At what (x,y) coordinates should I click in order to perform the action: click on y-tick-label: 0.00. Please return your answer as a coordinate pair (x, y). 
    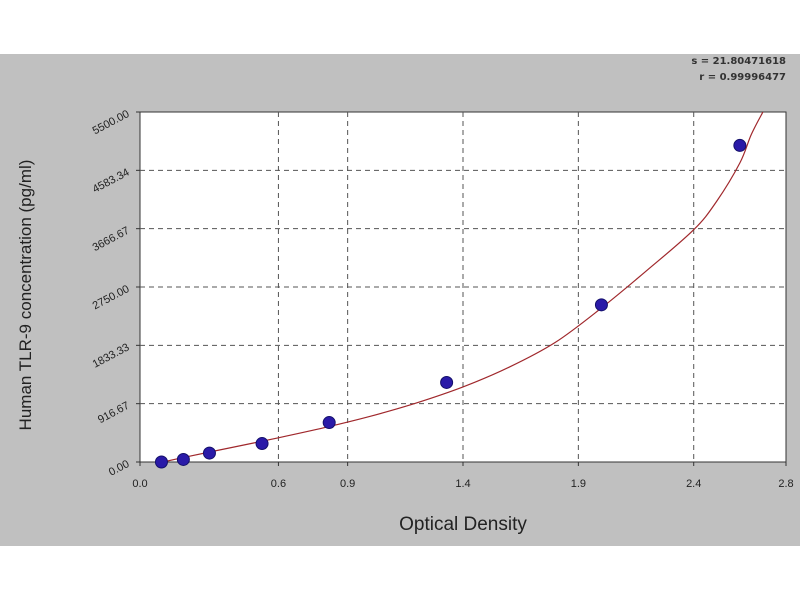
    Looking at the image, I should click on (119, 468).